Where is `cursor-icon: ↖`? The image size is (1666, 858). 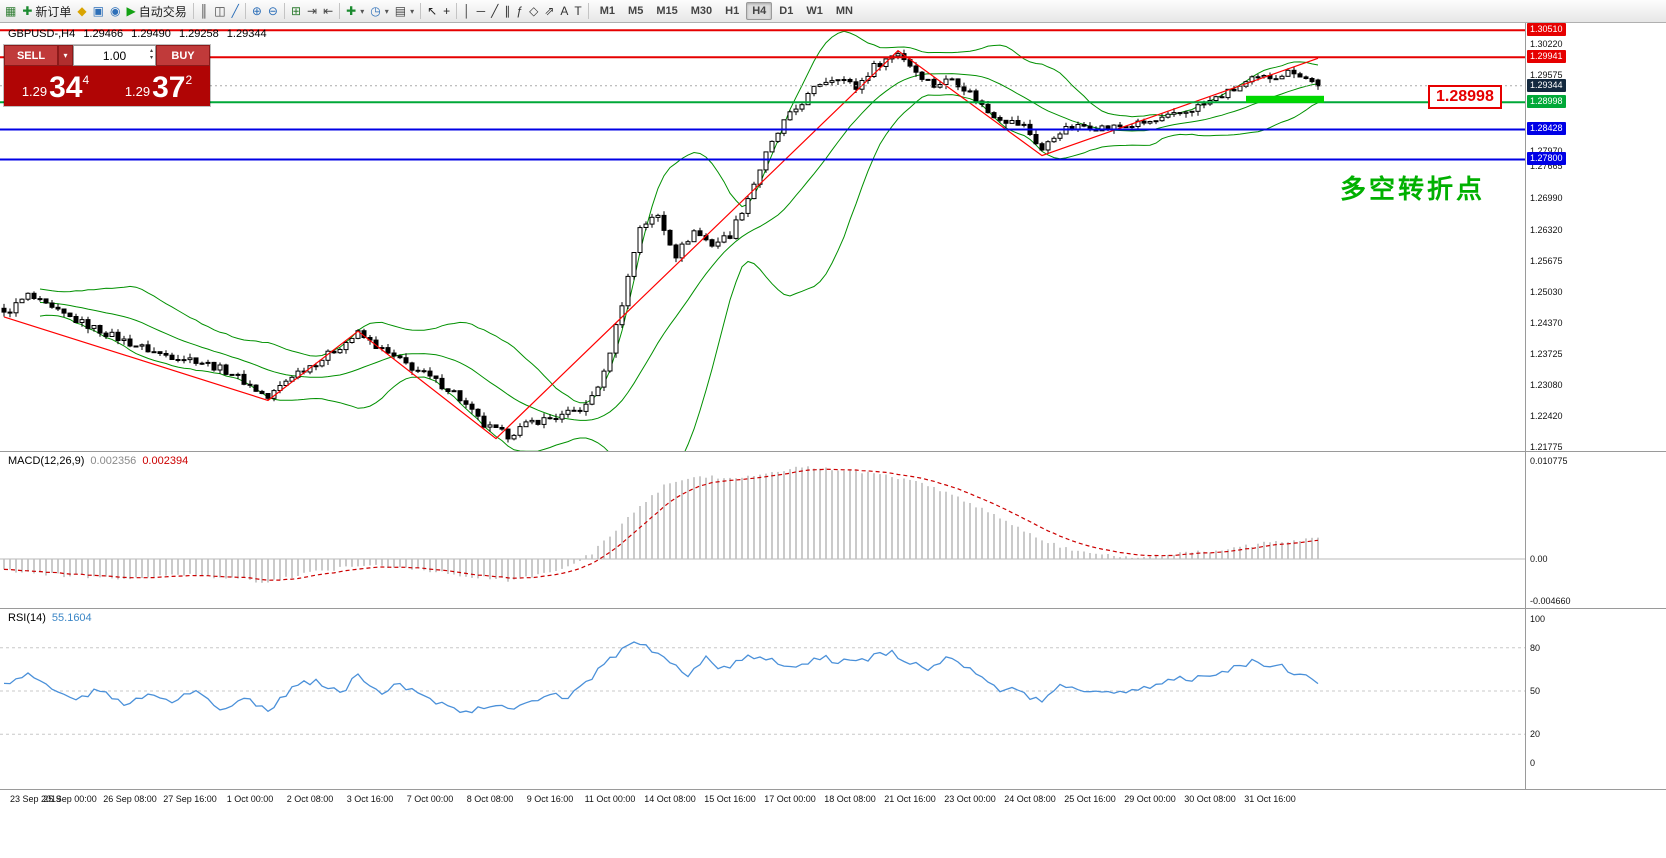 cursor-icon: ↖ is located at coordinates (432, 11).